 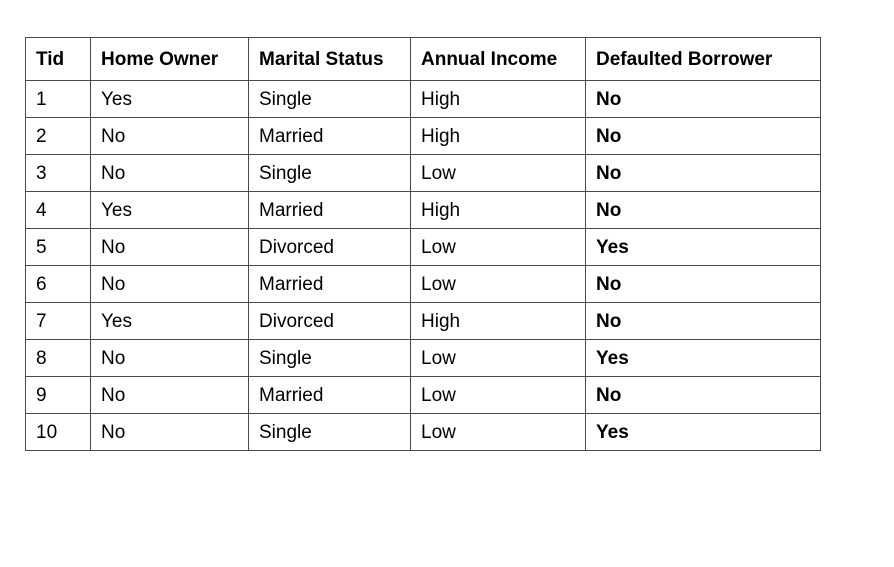 What do you see at coordinates (58, 284) in the screenshot?
I see `cell-tid: 6` at bounding box center [58, 284].